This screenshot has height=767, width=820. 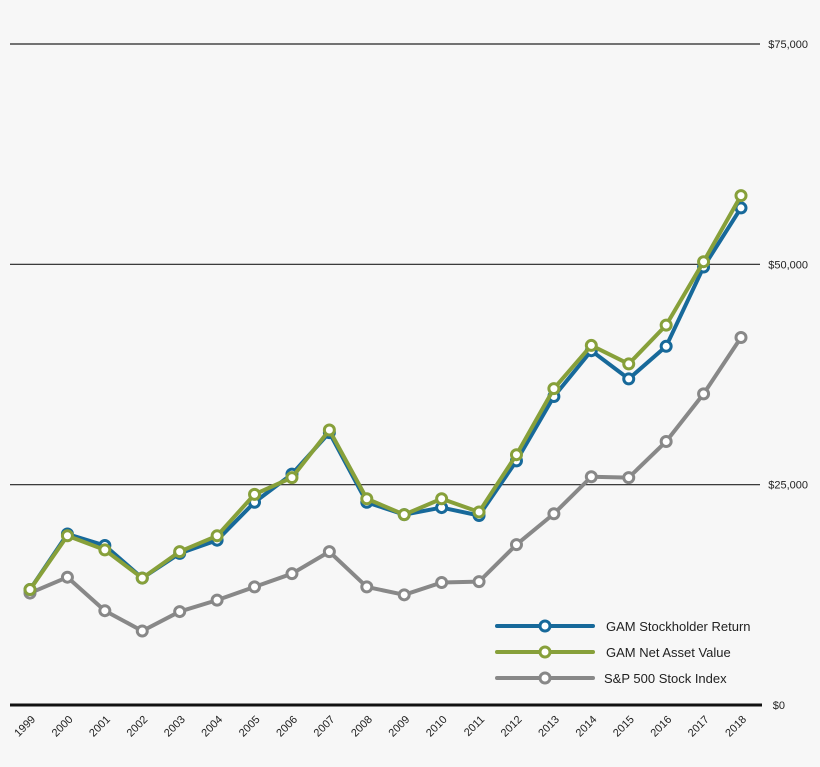 I want to click on y-tick-label: $75,000, so click(x=788, y=45).